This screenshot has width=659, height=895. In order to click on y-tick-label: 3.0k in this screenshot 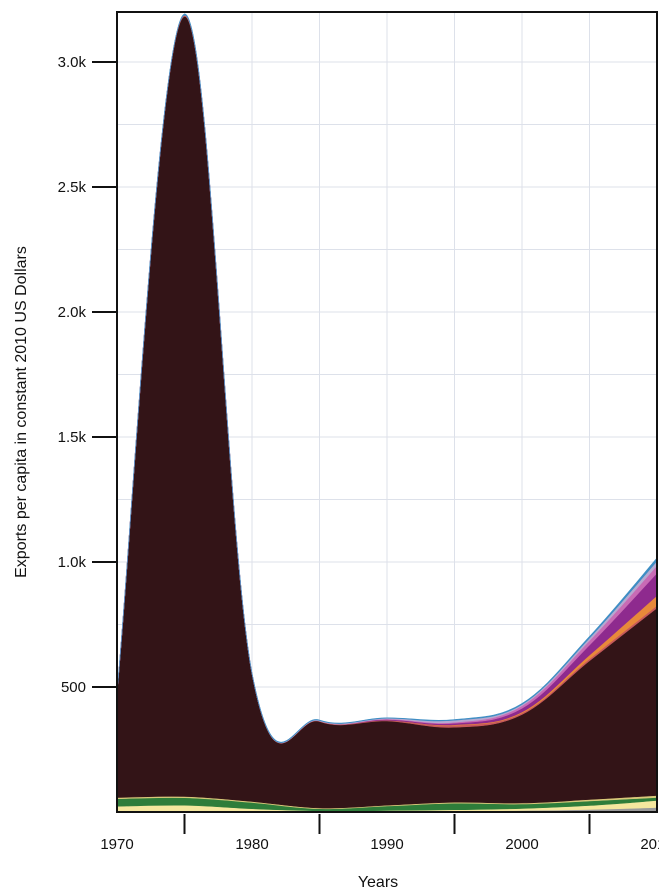, I will do `click(72, 62)`.